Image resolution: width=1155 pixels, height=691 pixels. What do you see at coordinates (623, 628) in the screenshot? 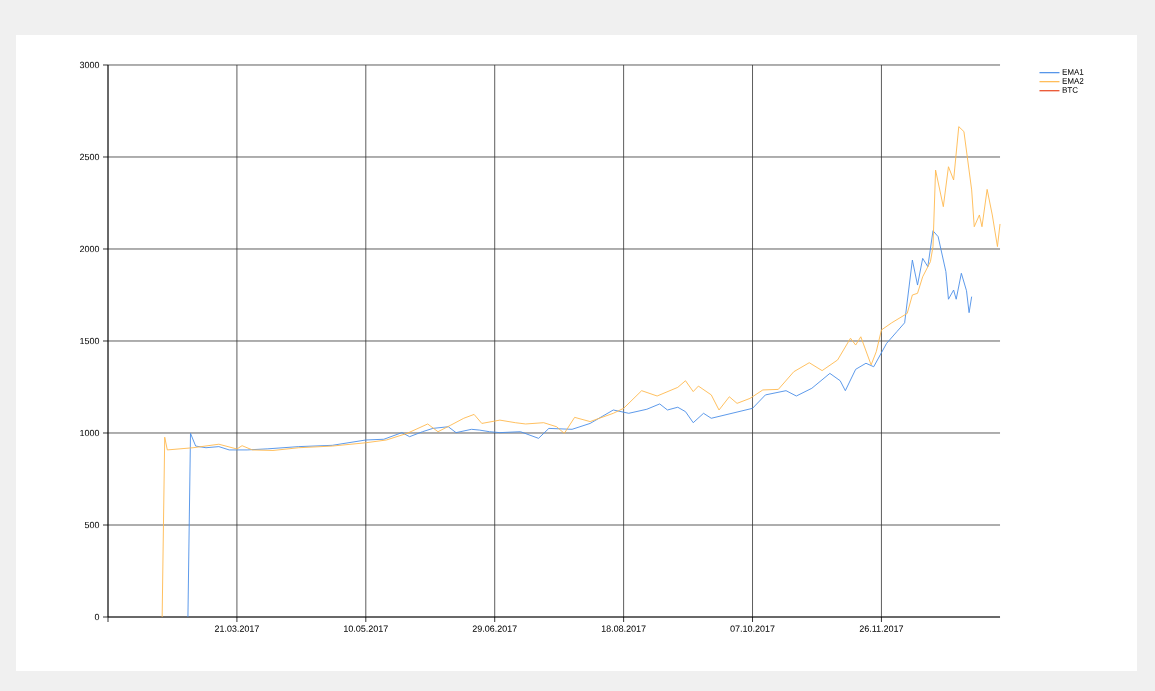
I see `x-tick-label: 18.08.2017` at bounding box center [623, 628].